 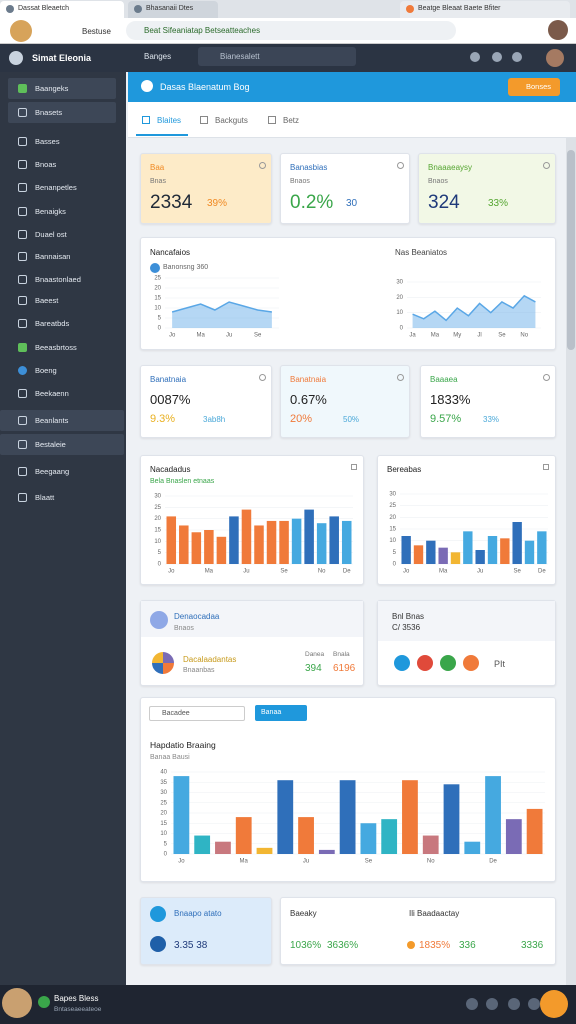 I want to click on sidebar-item: Benanpetles, so click(x=62, y=187).